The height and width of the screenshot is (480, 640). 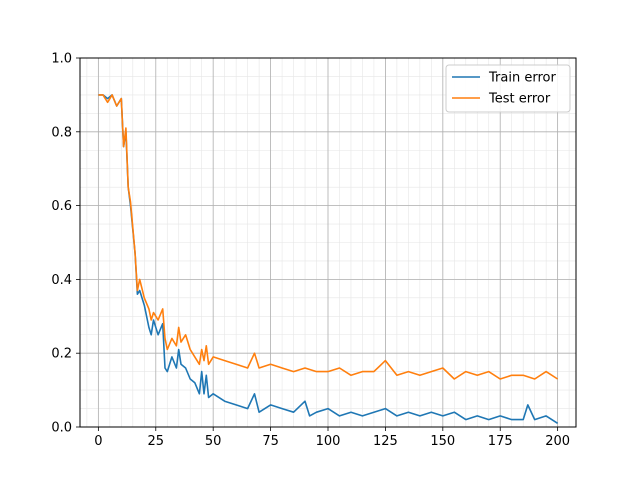 I want to click on legend: Train error Test error, so click(x=508, y=88).